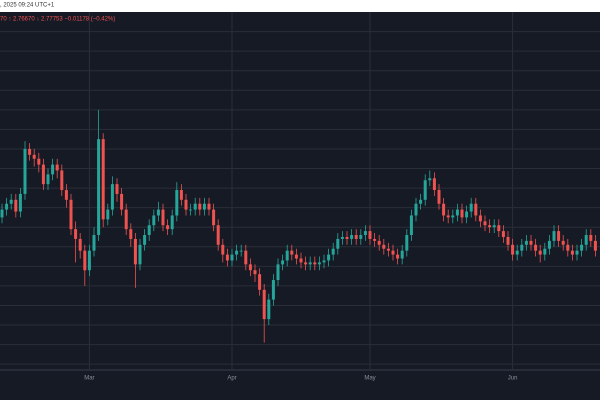  Describe the element at coordinates (369, 379) in the screenshot. I see `x-tick-label: May` at that location.